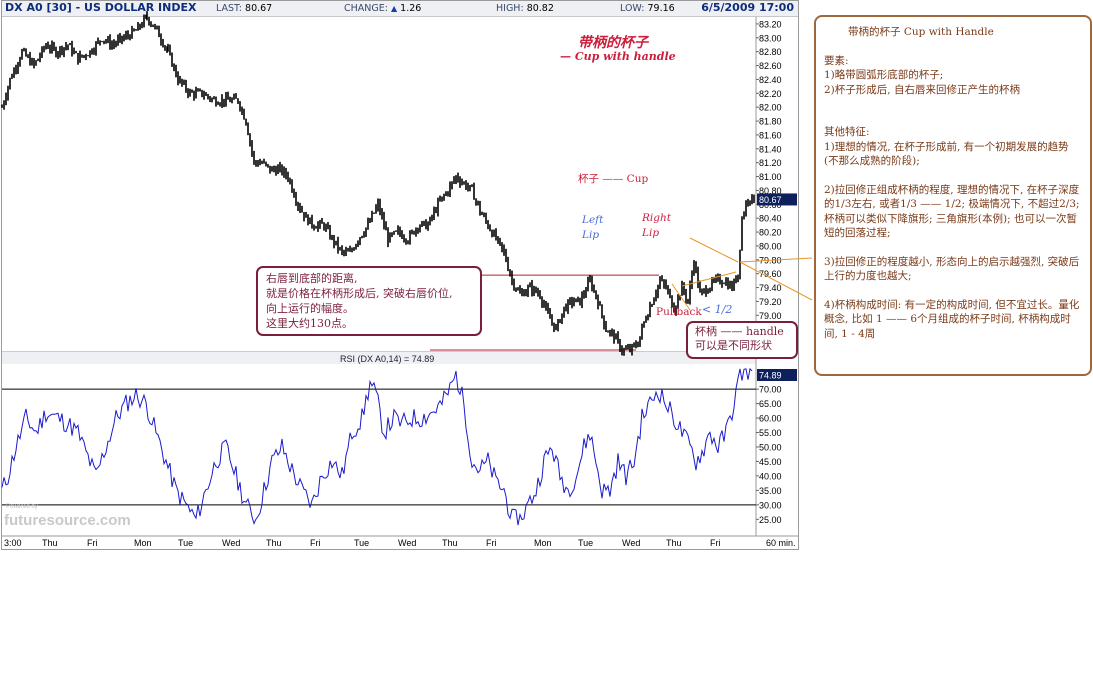  What do you see at coordinates (613, 179) in the screenshot?
I see `cup-label: 杯子 —— Cup` at bounding box center [613, 179].